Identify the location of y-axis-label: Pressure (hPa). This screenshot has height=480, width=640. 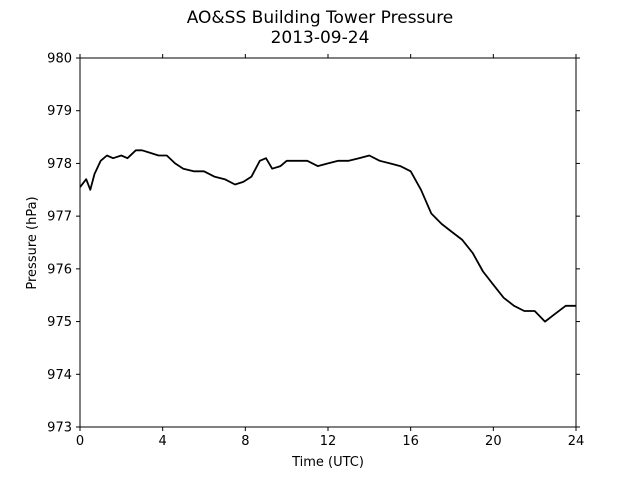
(32, 242).